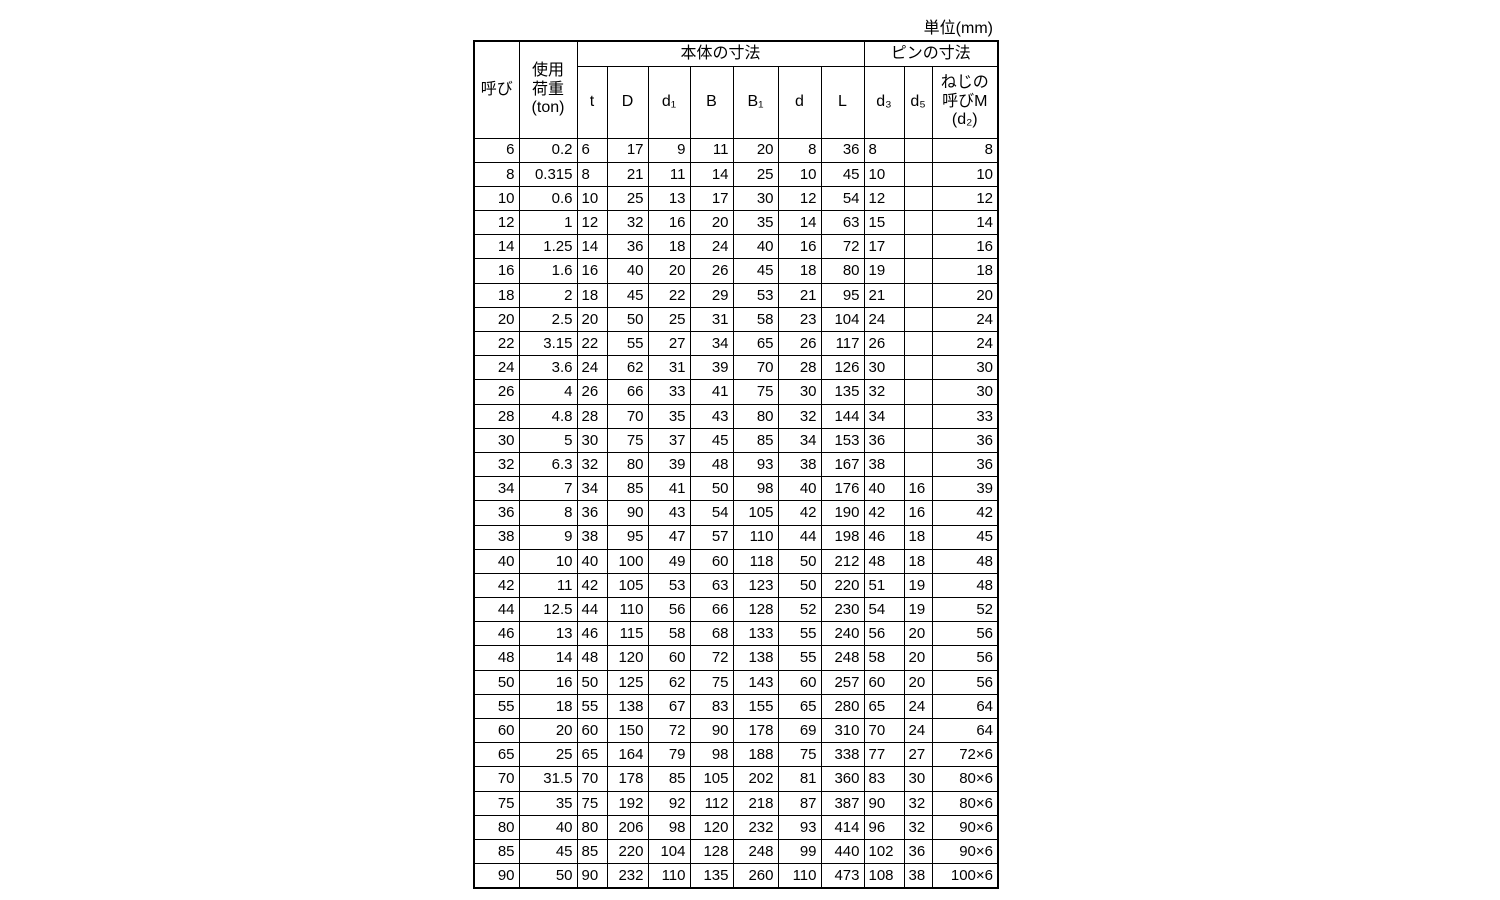  What do you see at coordinates (627, 537) in the screenshot?
I see `table-cell: 95` at bounding box center [627, 537].